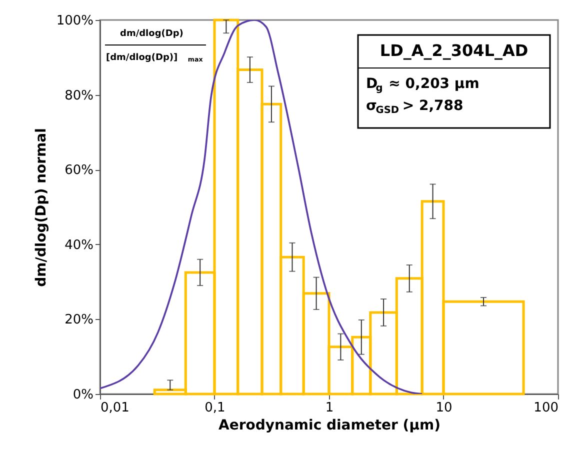 The height and width of the screenshot is (450, 572). I want to click on x-tick-label: 100, so click(546, 408).